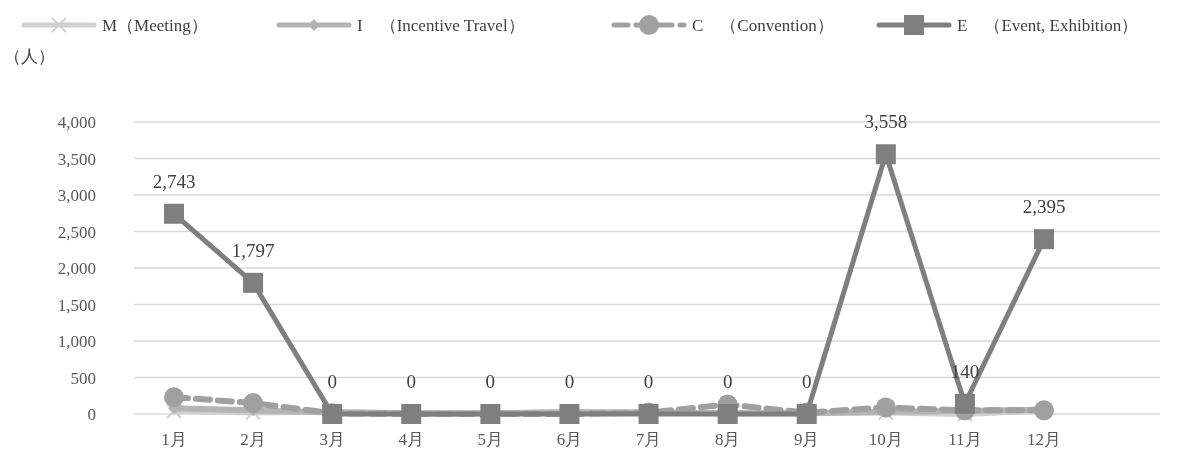 Image resolution: width=1188 pixels, height=455 pixels. I want to click on x-tick-label: 4月, so click(411, 439).